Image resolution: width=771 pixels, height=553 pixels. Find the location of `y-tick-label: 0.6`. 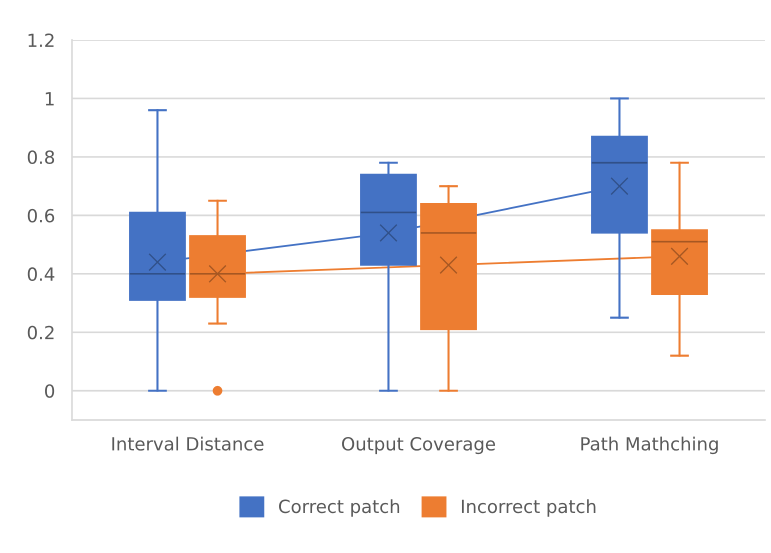

y-tick-label: 0.6 is located at coordinates (41, 215).